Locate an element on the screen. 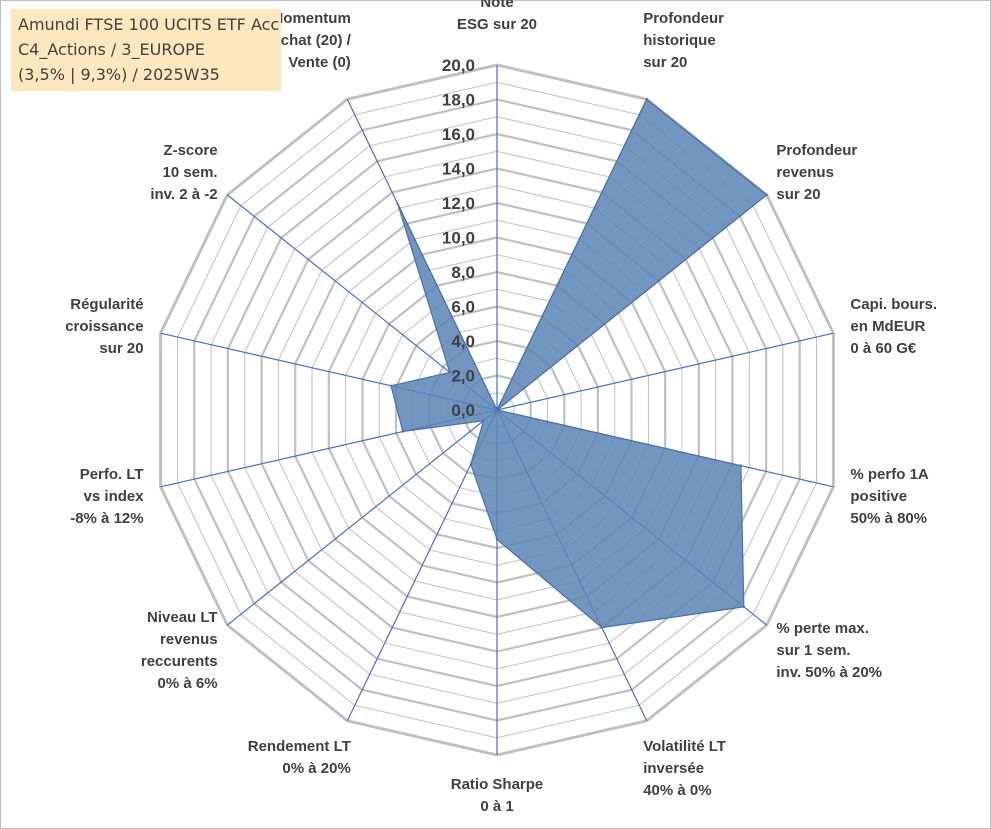 This screenshot has height=829, width=991. axis-label-line: 50% à 80% is located at coordinates (888, 518).